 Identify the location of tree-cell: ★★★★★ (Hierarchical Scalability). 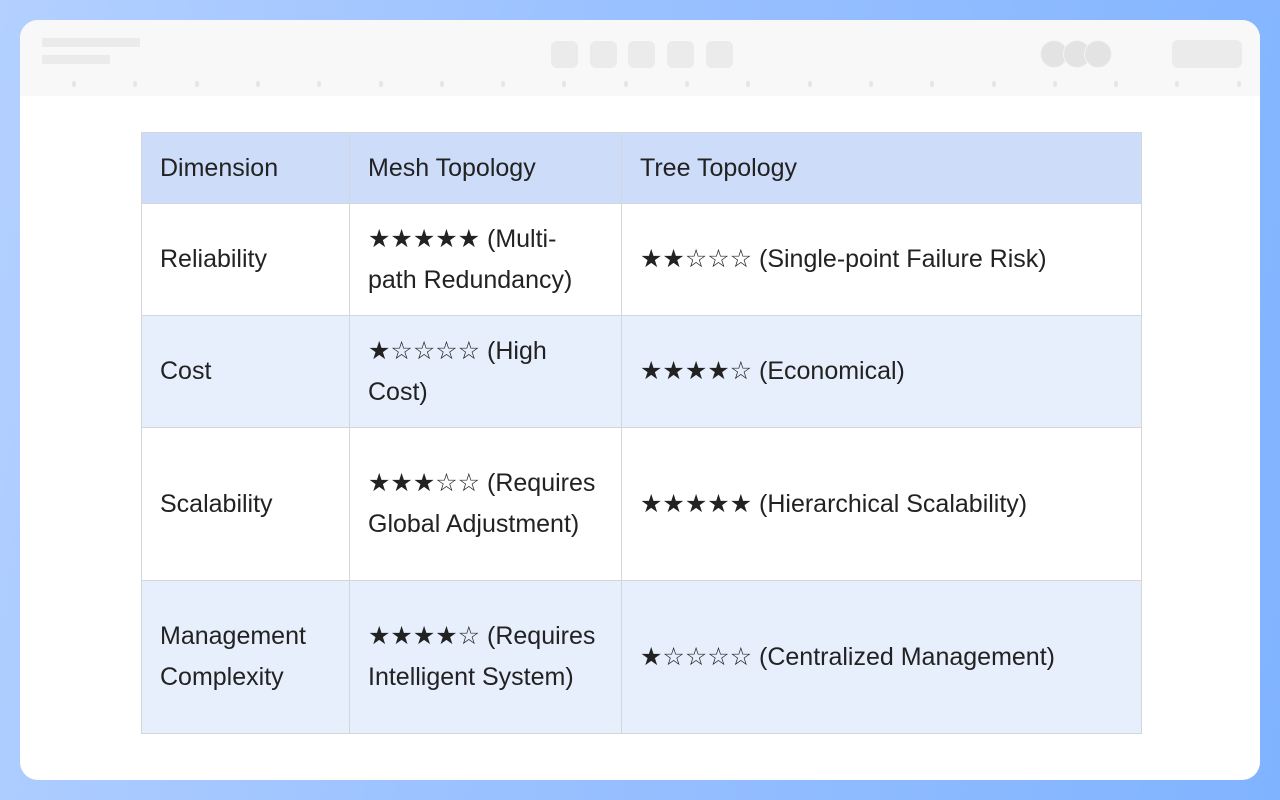
(881, 504).